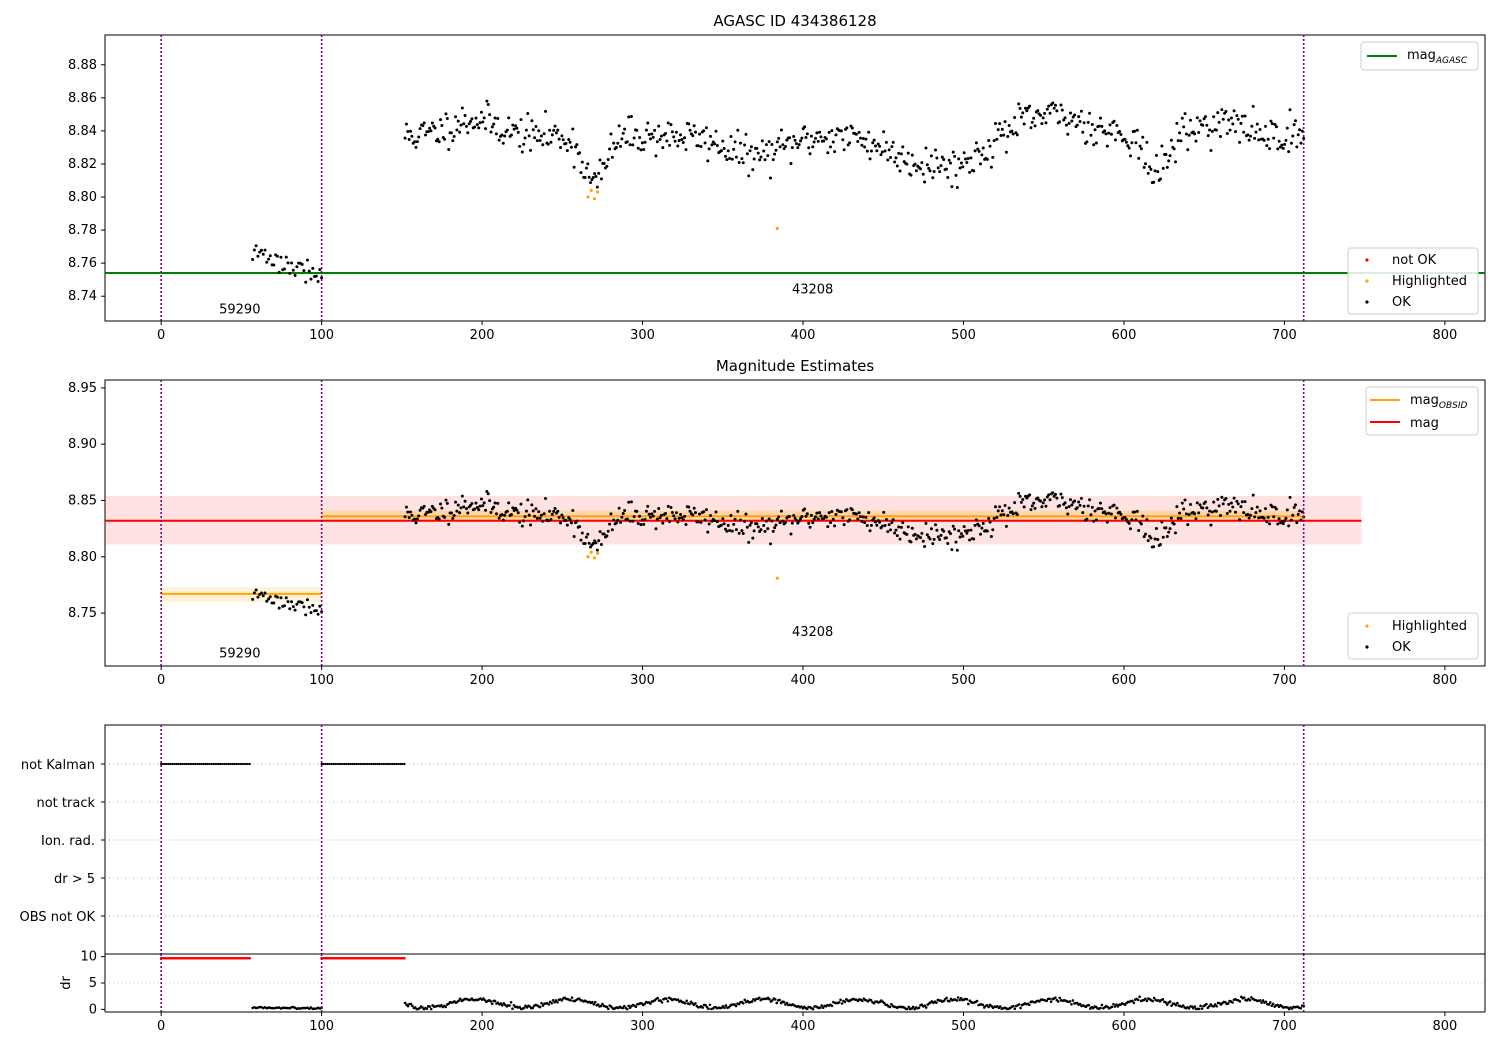  Describe the element at coordinates (1444, 680) in the screenshot. I see `x-tick-label: 800` at that location.